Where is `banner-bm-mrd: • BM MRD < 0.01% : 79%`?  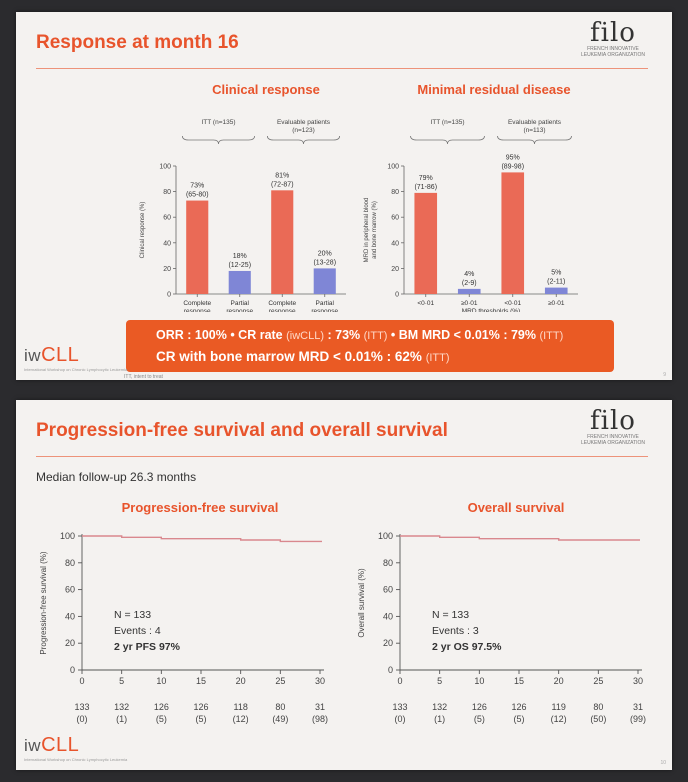 banner-bm-mrd: • BM MRD < 0.01% : 79% is located at coordinates (463, 335).